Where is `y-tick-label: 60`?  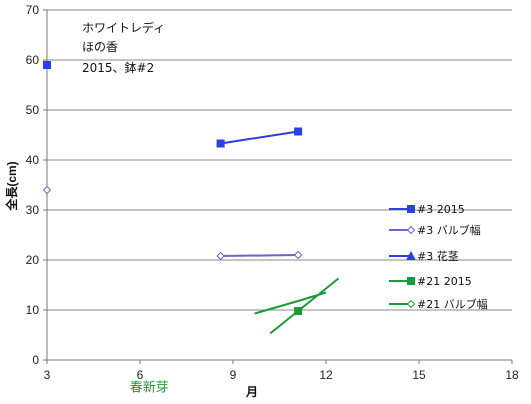 y-tick-label: 60 is located at coordinates (33, 60).